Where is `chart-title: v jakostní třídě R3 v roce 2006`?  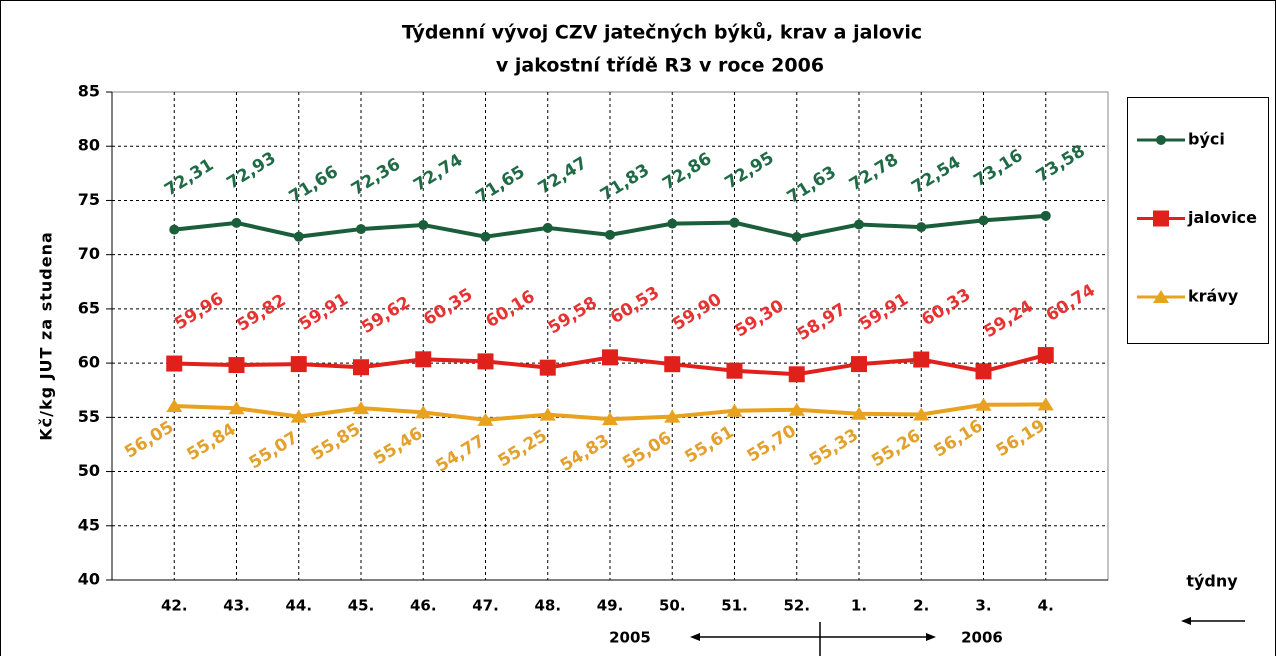
chart-title: v jakostní třídě R3 v roce 2006 is located at coordinates (660, 66).